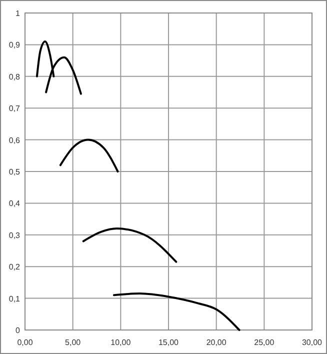 The image size is (327, 354). Describe the element at coordinates (14, 172) in the screenshot. I see `y-tick-label: 0,5` at that location.